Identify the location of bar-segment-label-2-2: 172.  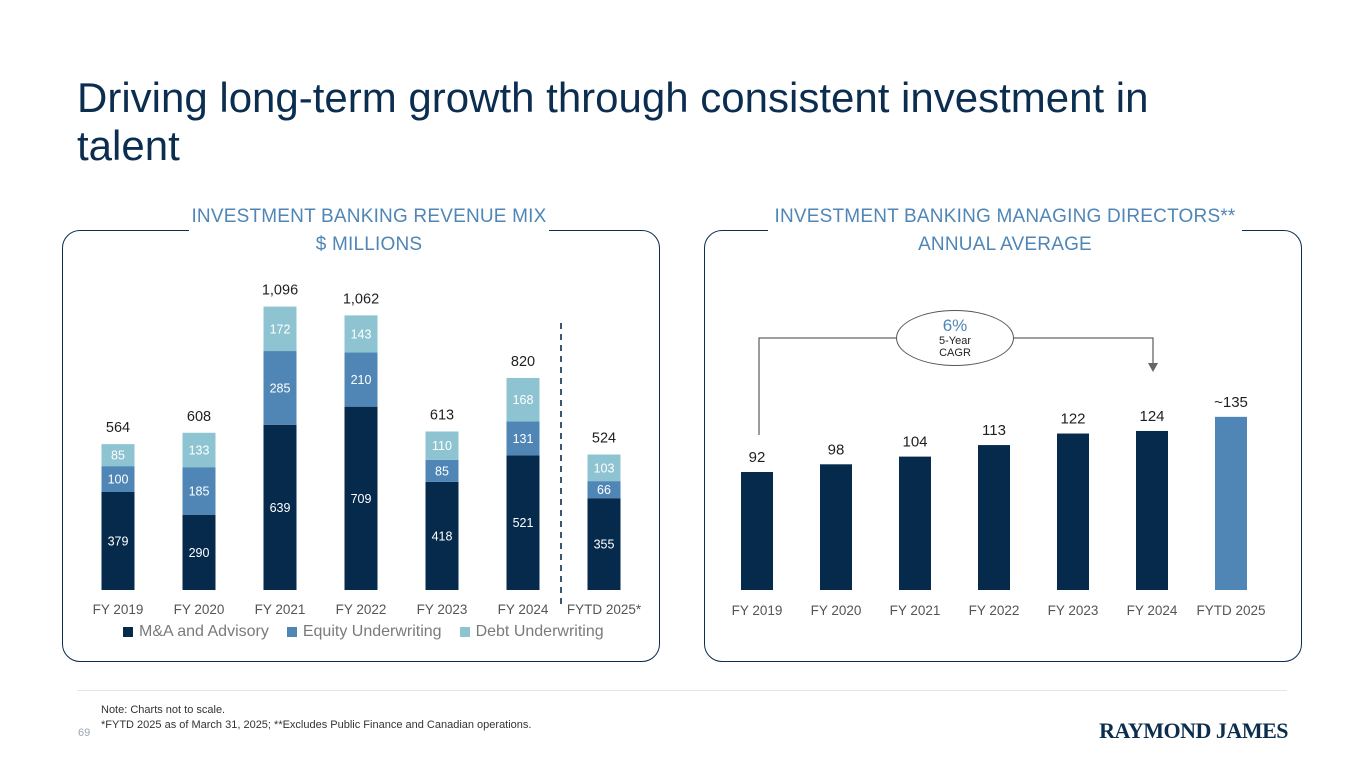
(280, 329).